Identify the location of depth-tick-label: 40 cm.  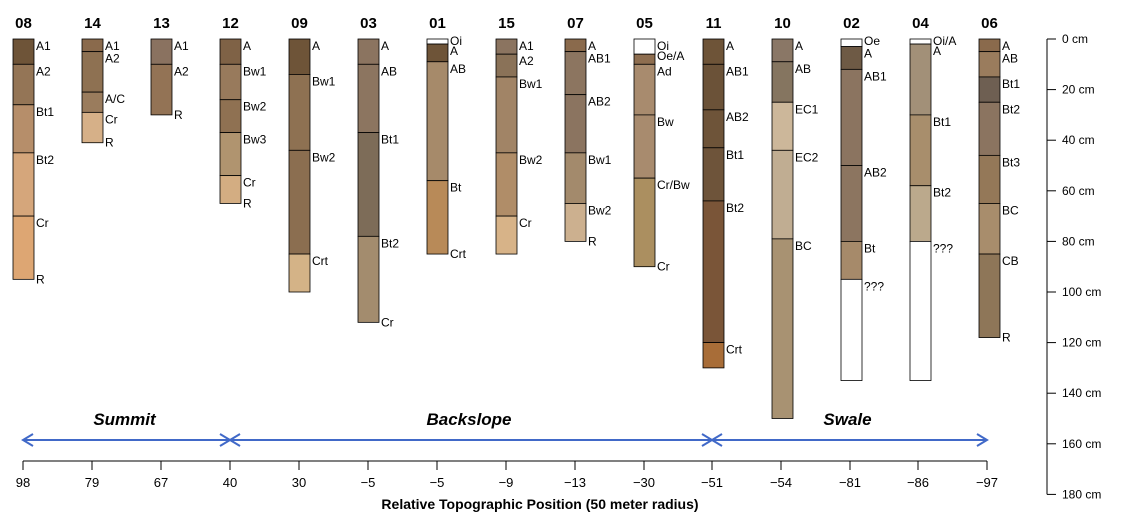
(1078, 140).